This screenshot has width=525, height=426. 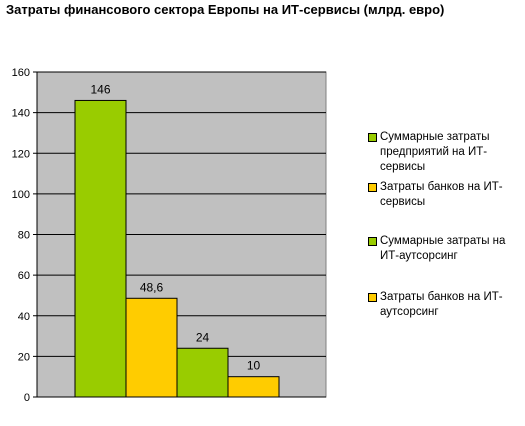 What do you see at coordinates (152, 287) in the screenshot?
I see `data-label: 48,6` at bounding box center [152, 287].